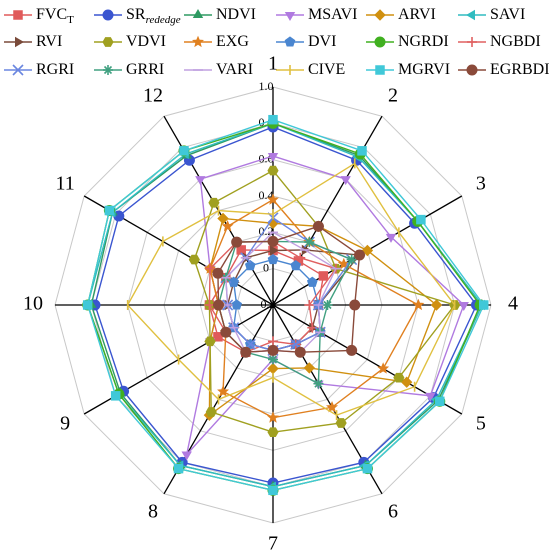 The image size is (550, 556). Describe the element at coordinates (236, 14) in the screenshot. I see `legend-label: NDVI` at that location.